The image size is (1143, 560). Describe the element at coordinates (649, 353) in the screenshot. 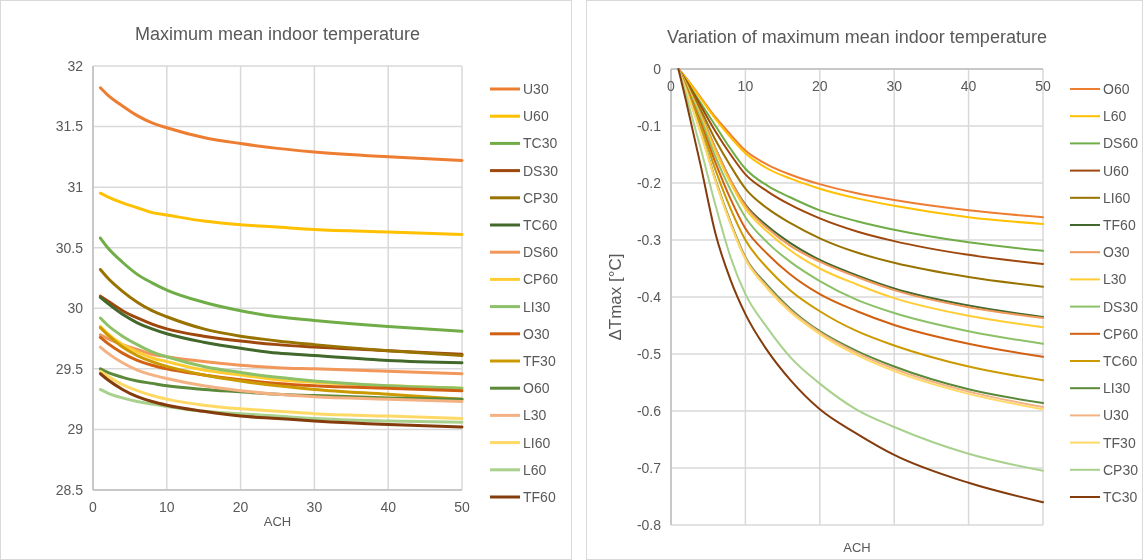

I see `y-tick-label: -0.5` at that location.